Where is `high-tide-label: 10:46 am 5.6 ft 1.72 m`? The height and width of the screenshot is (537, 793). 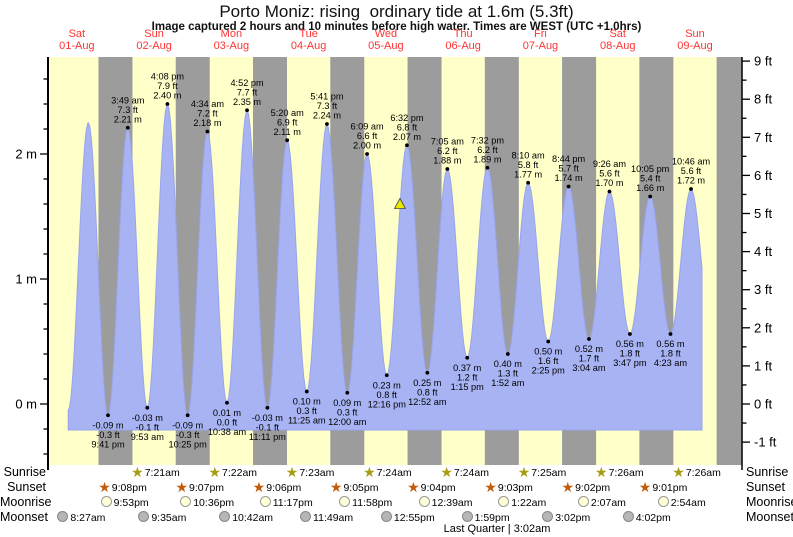
high-tide-label: 10:46 am 5.6 ft 1.72 m is located at coordinates (691, 171).